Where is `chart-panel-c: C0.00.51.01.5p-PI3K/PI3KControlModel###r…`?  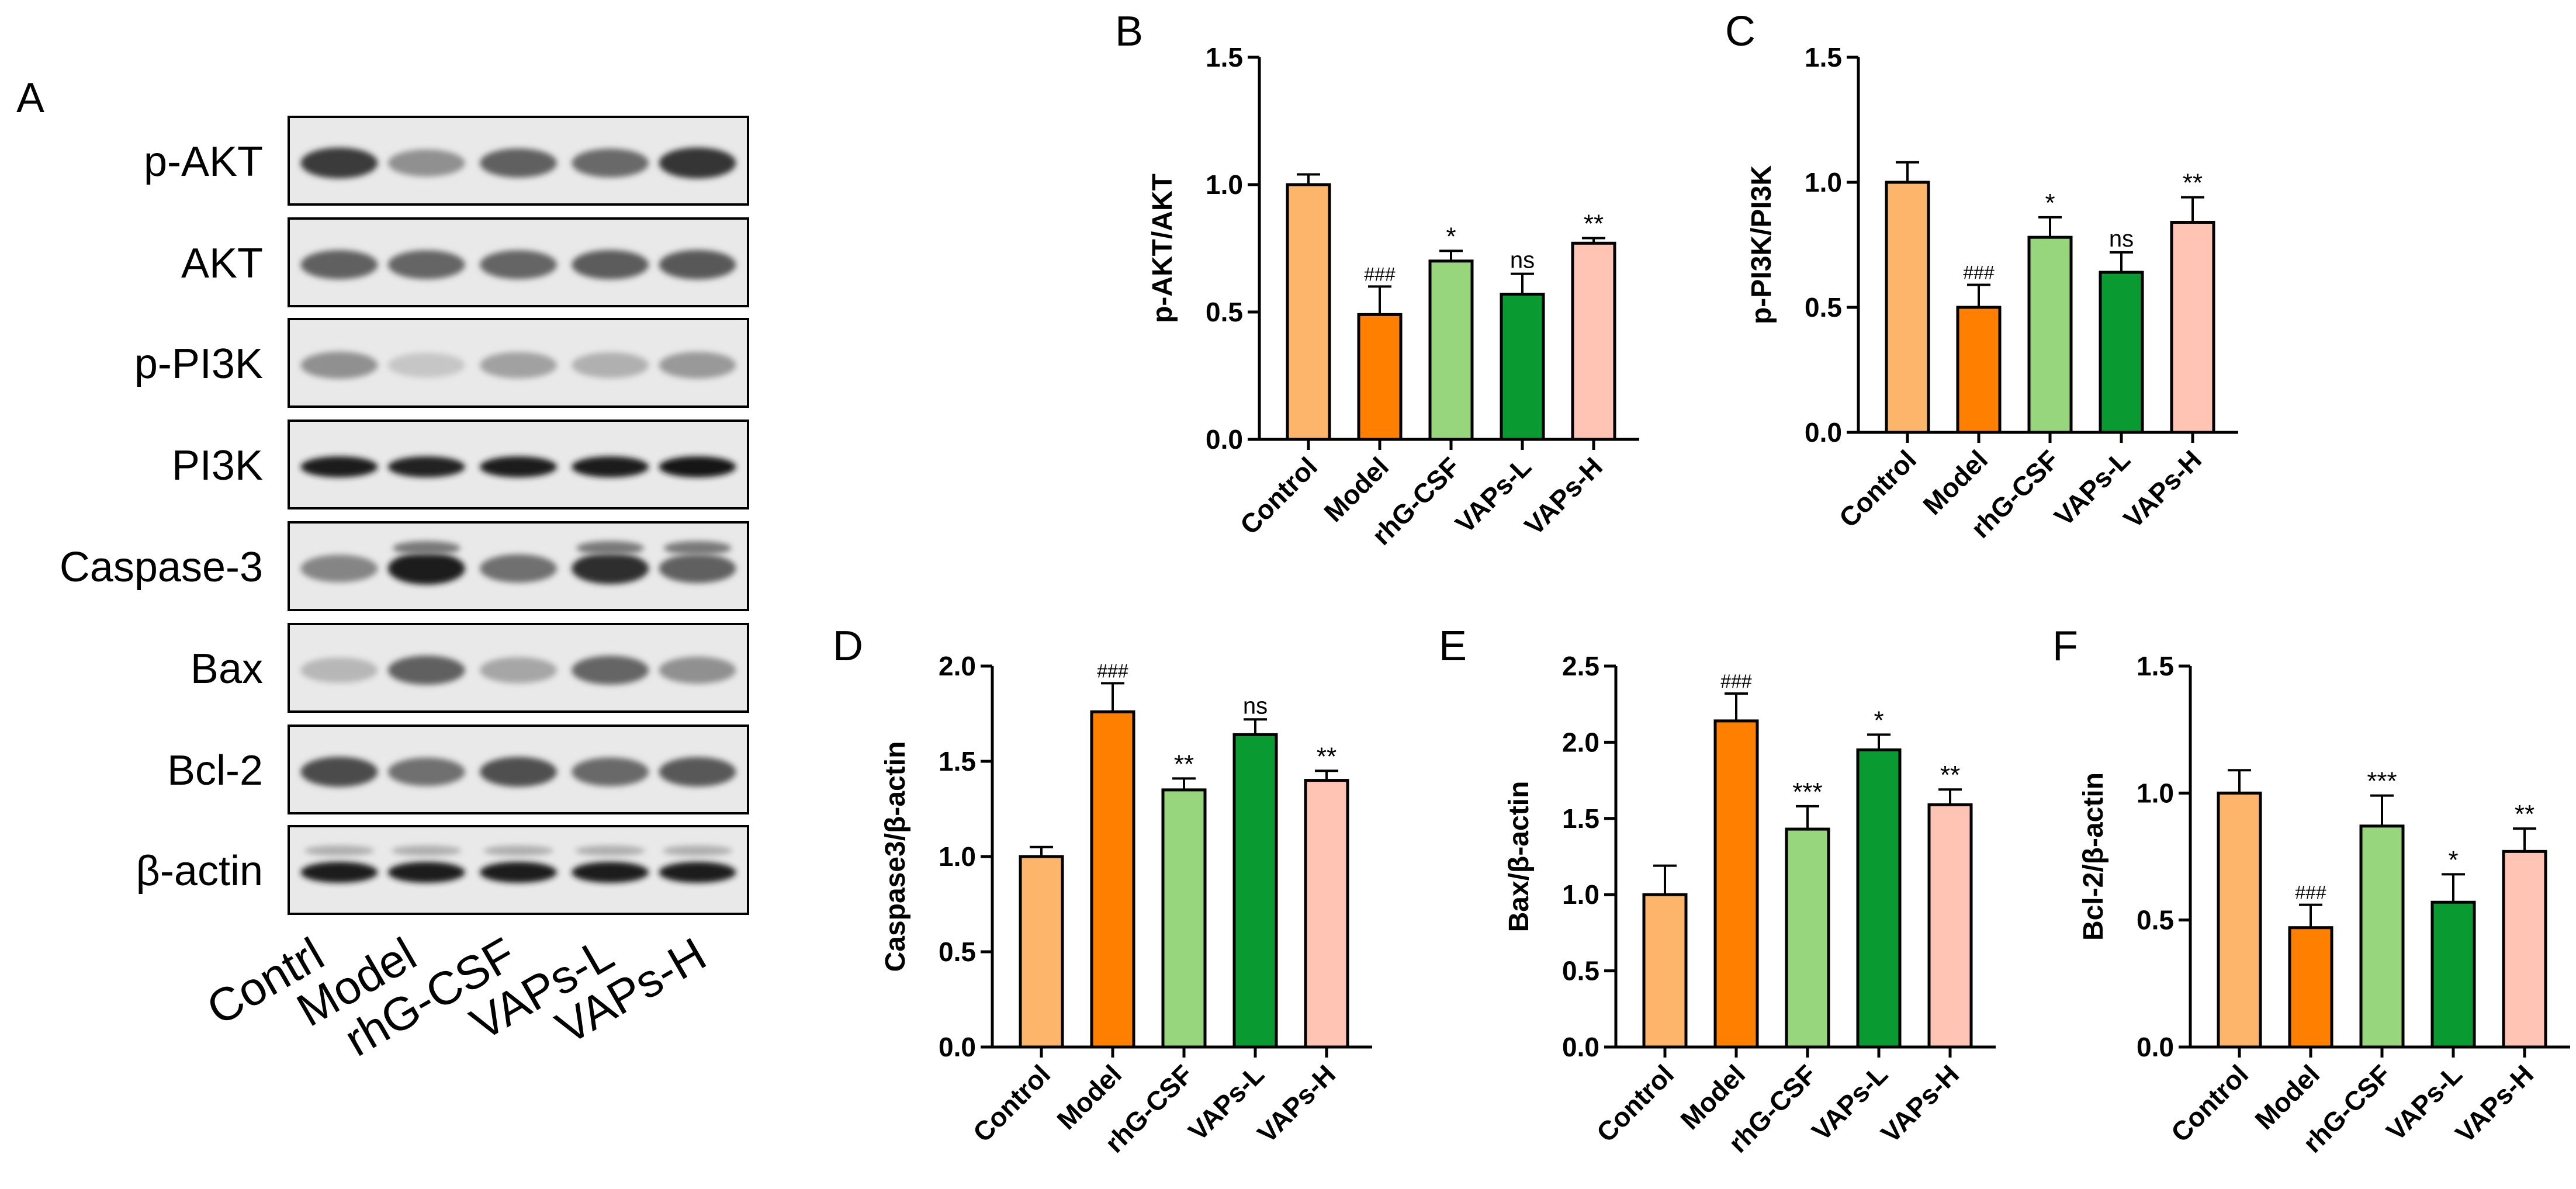 chart-panel-c: C0.00.51.01.5p-PI3K/PI3KControlModel###r… is located at coordinates (1982, 276).